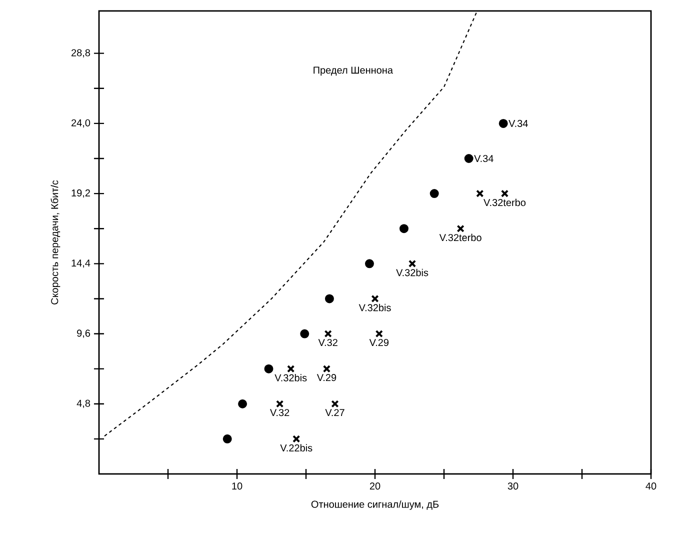  I want to click on y-tick-label: 9,6, so click(83, 334).